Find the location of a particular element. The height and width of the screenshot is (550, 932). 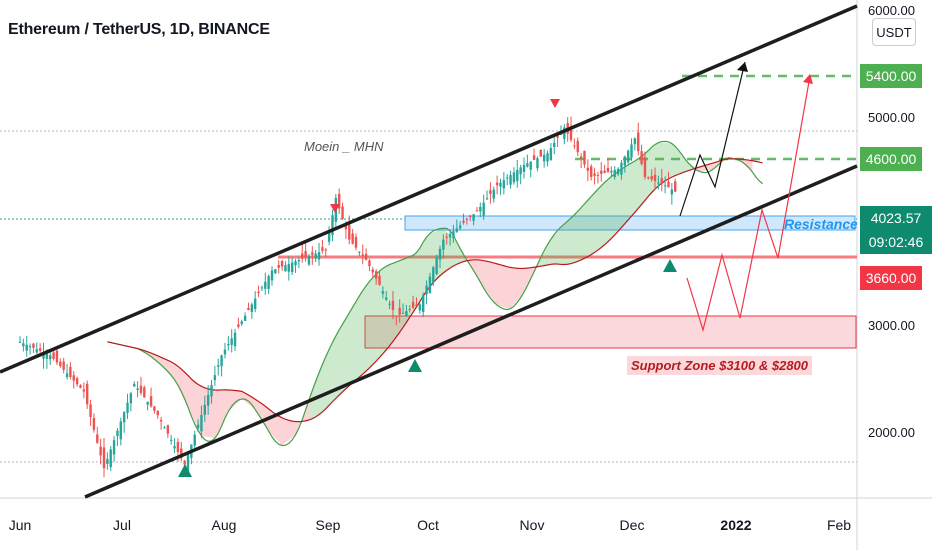

author-annotation: Moein _ MHN is located at coordinates (344, 146).